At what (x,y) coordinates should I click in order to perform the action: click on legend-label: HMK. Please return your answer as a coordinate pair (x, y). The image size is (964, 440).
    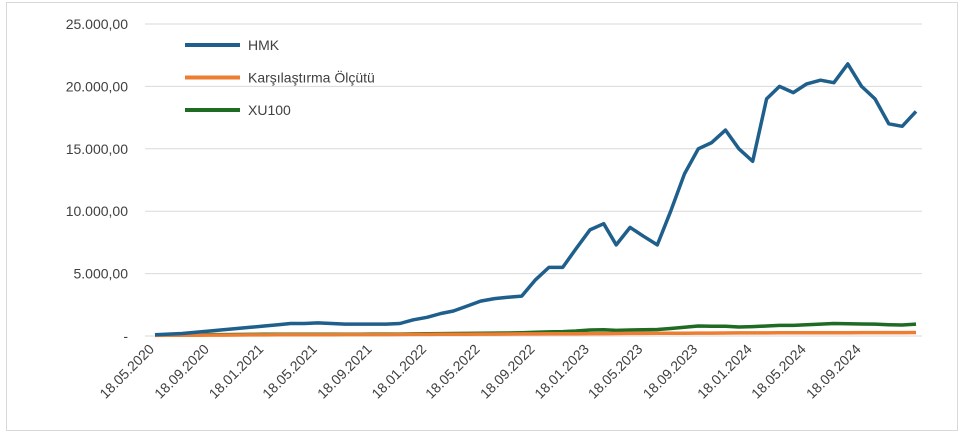
    Looking at the image, I should click on (264, 45).